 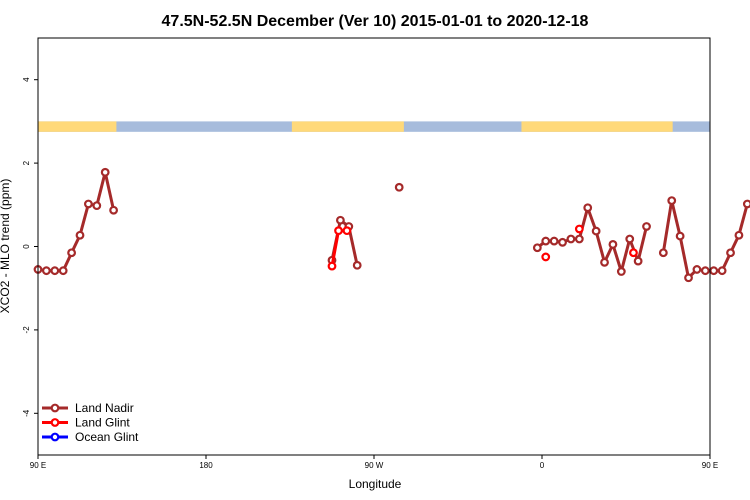 What do you see at coordinates (26, 79) in the screenshot?
I see `y-tick-label: 4` at bounding box center [26, 79].